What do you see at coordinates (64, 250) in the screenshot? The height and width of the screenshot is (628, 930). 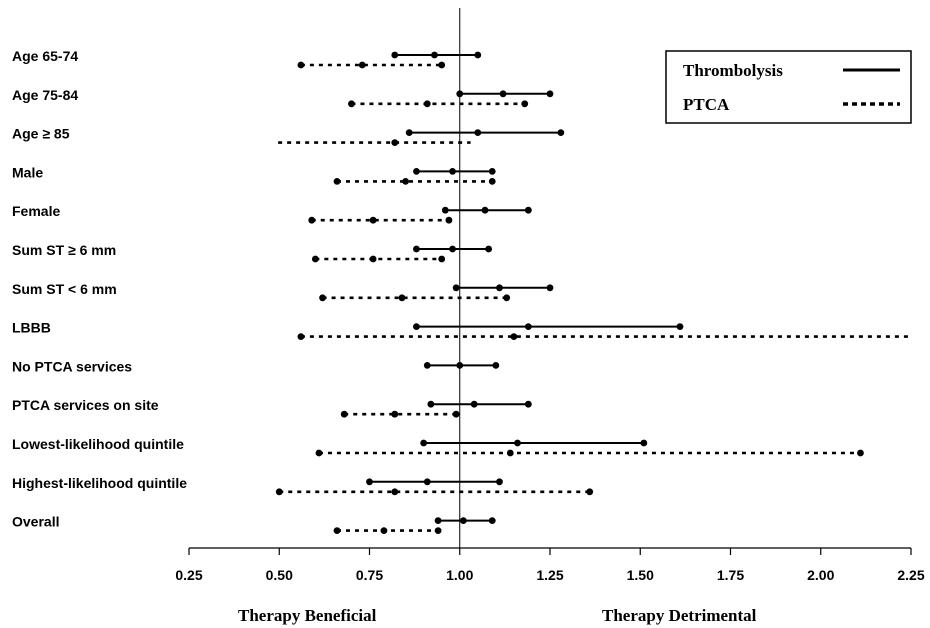 I see `category-label: Sum ST ≥ 6 mm` at bounding box center [64, 250].